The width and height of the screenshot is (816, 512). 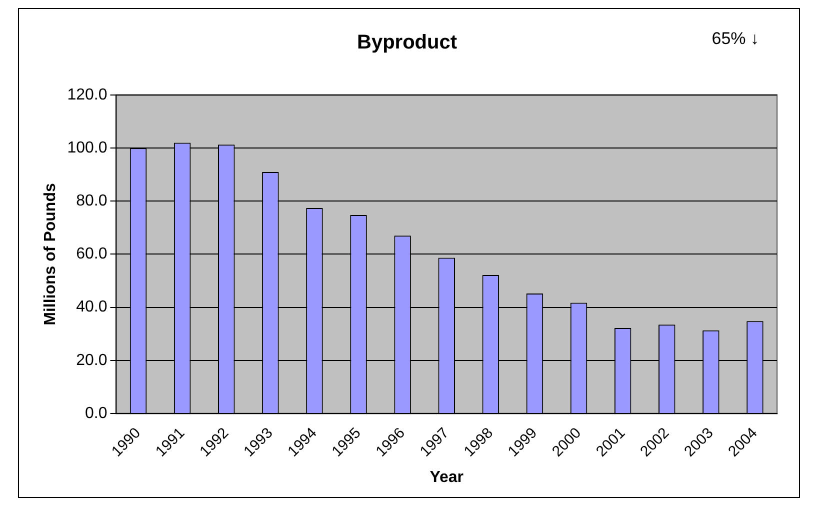 I want to click on y-tick-label: 100.0, so click(x=87, y=147).